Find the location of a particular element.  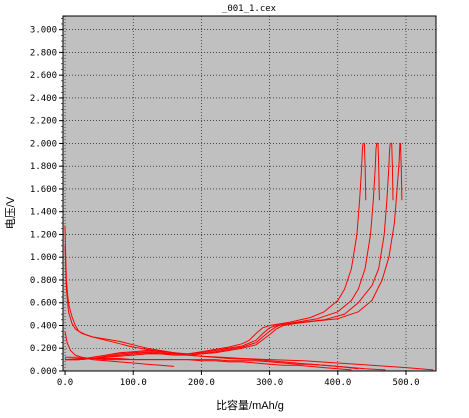

x-tick-label: 0.0 is located at coordinates (65, 383).